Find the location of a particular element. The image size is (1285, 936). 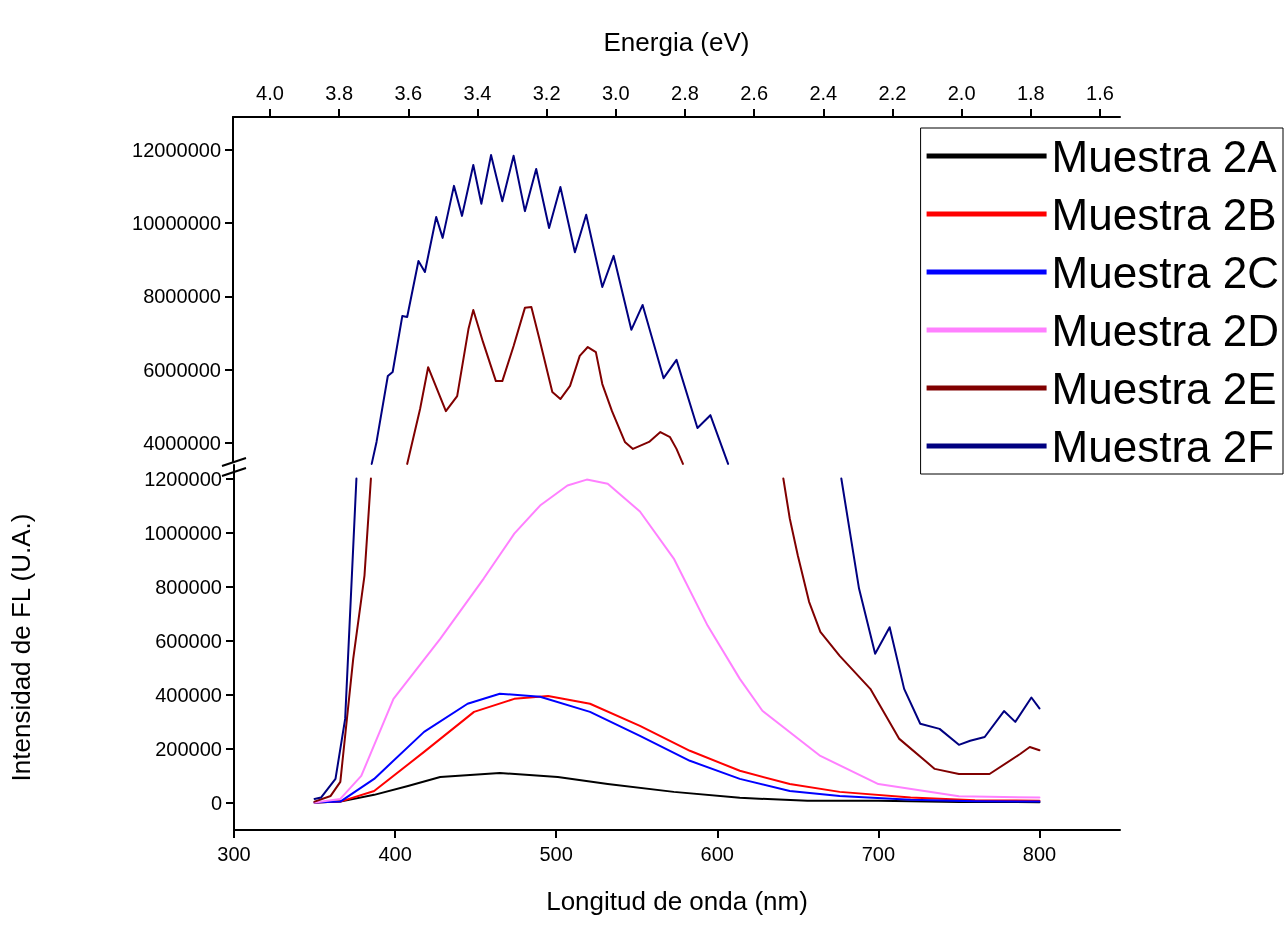

x-tick-label: 700 is located at coordinates (878, 854).